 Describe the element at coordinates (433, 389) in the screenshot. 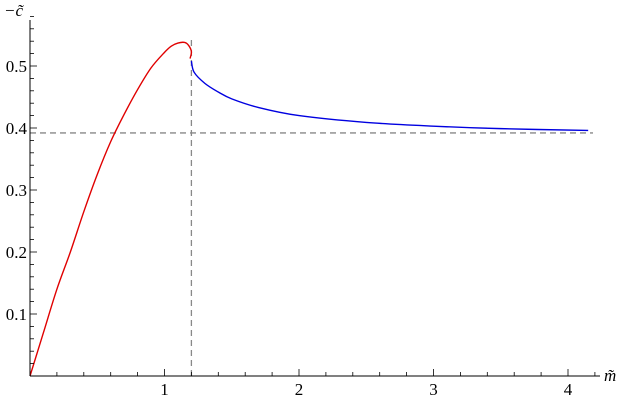

I see `x-tick-label: 3` at that location.